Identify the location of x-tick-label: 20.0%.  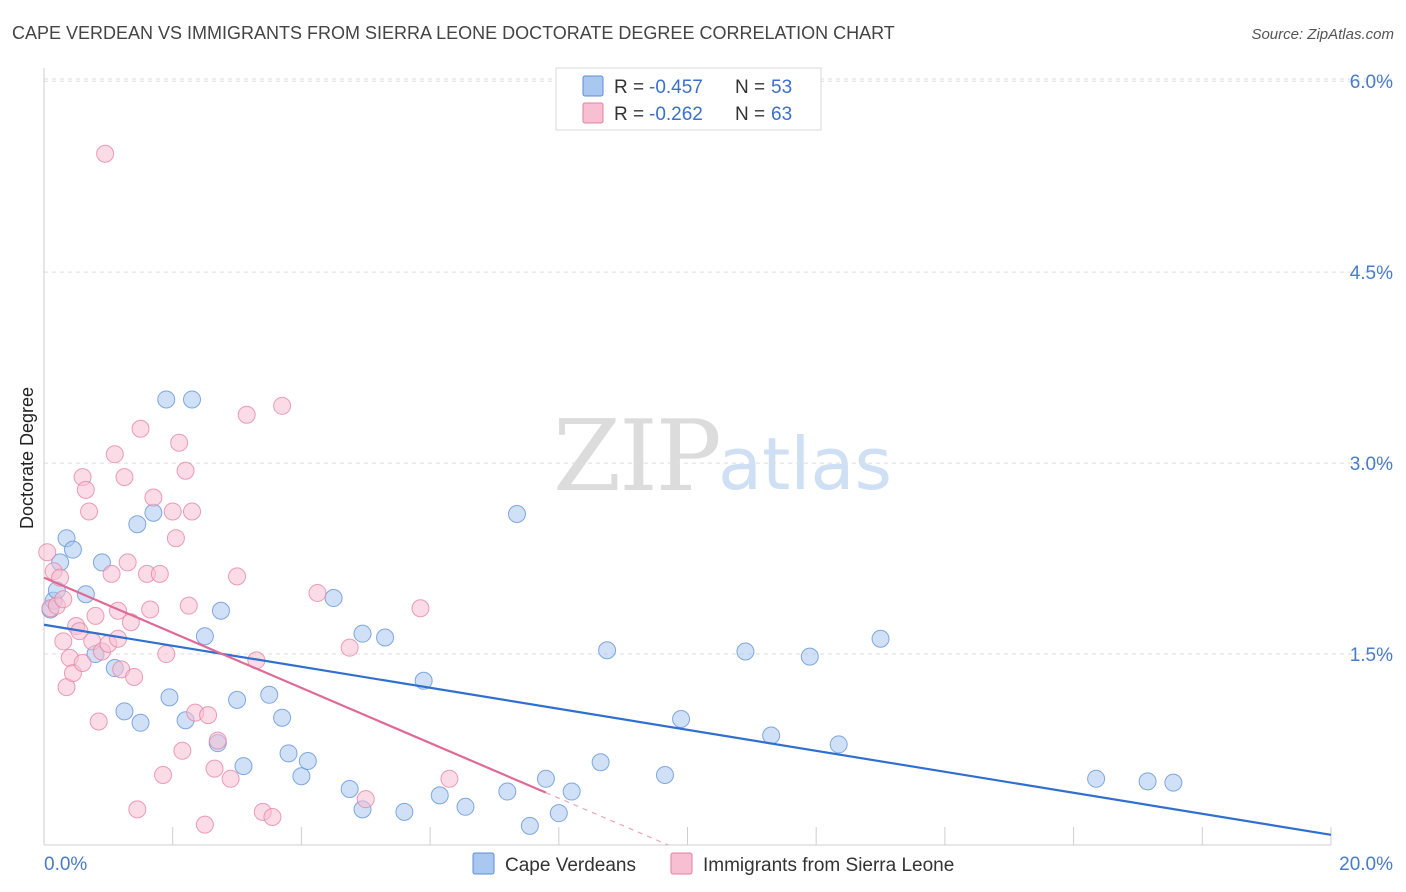
(1366, 864).